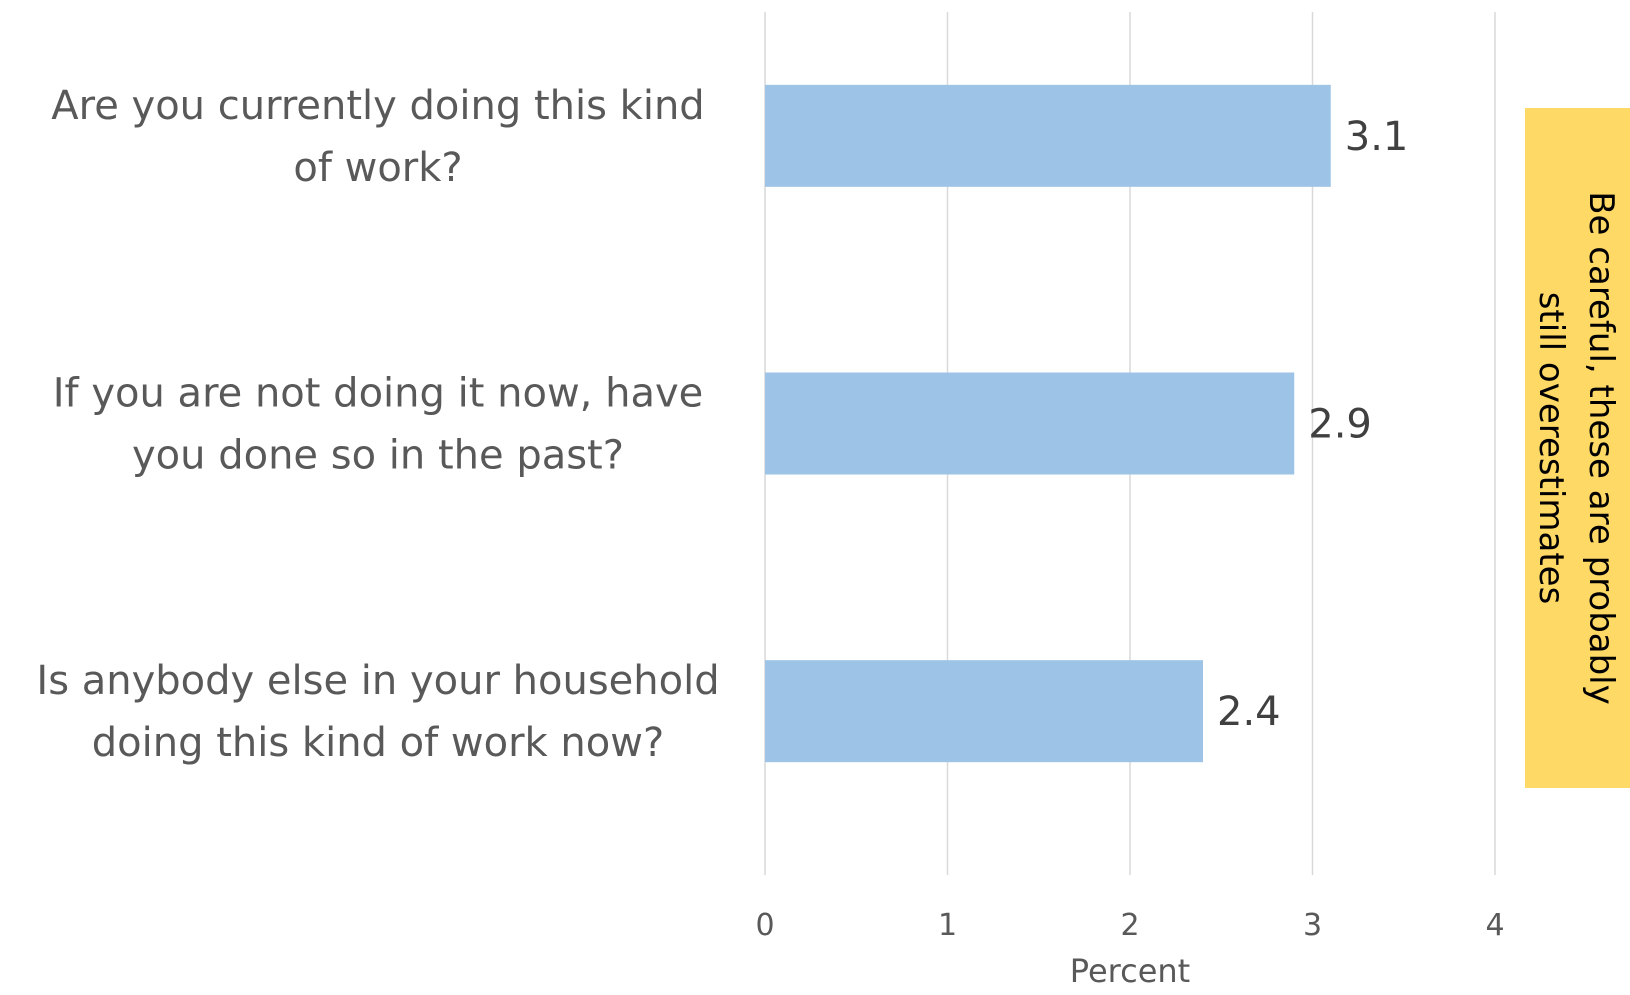  I want to click on category-label-line: Is anybody else in your household, so click(377, 681).